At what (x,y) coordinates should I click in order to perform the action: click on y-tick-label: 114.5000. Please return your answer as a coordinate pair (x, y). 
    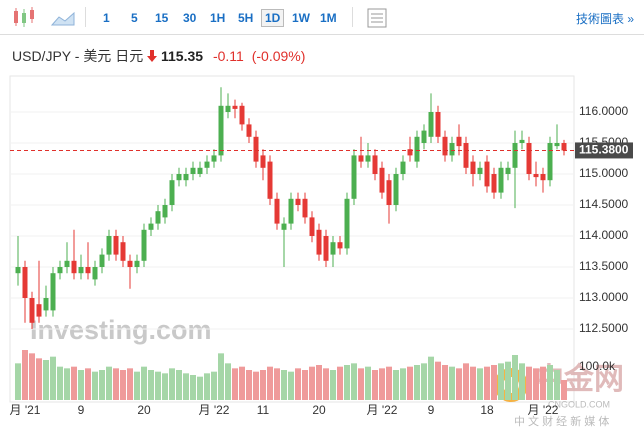
    Looking at the image, I should click on (603, 204).